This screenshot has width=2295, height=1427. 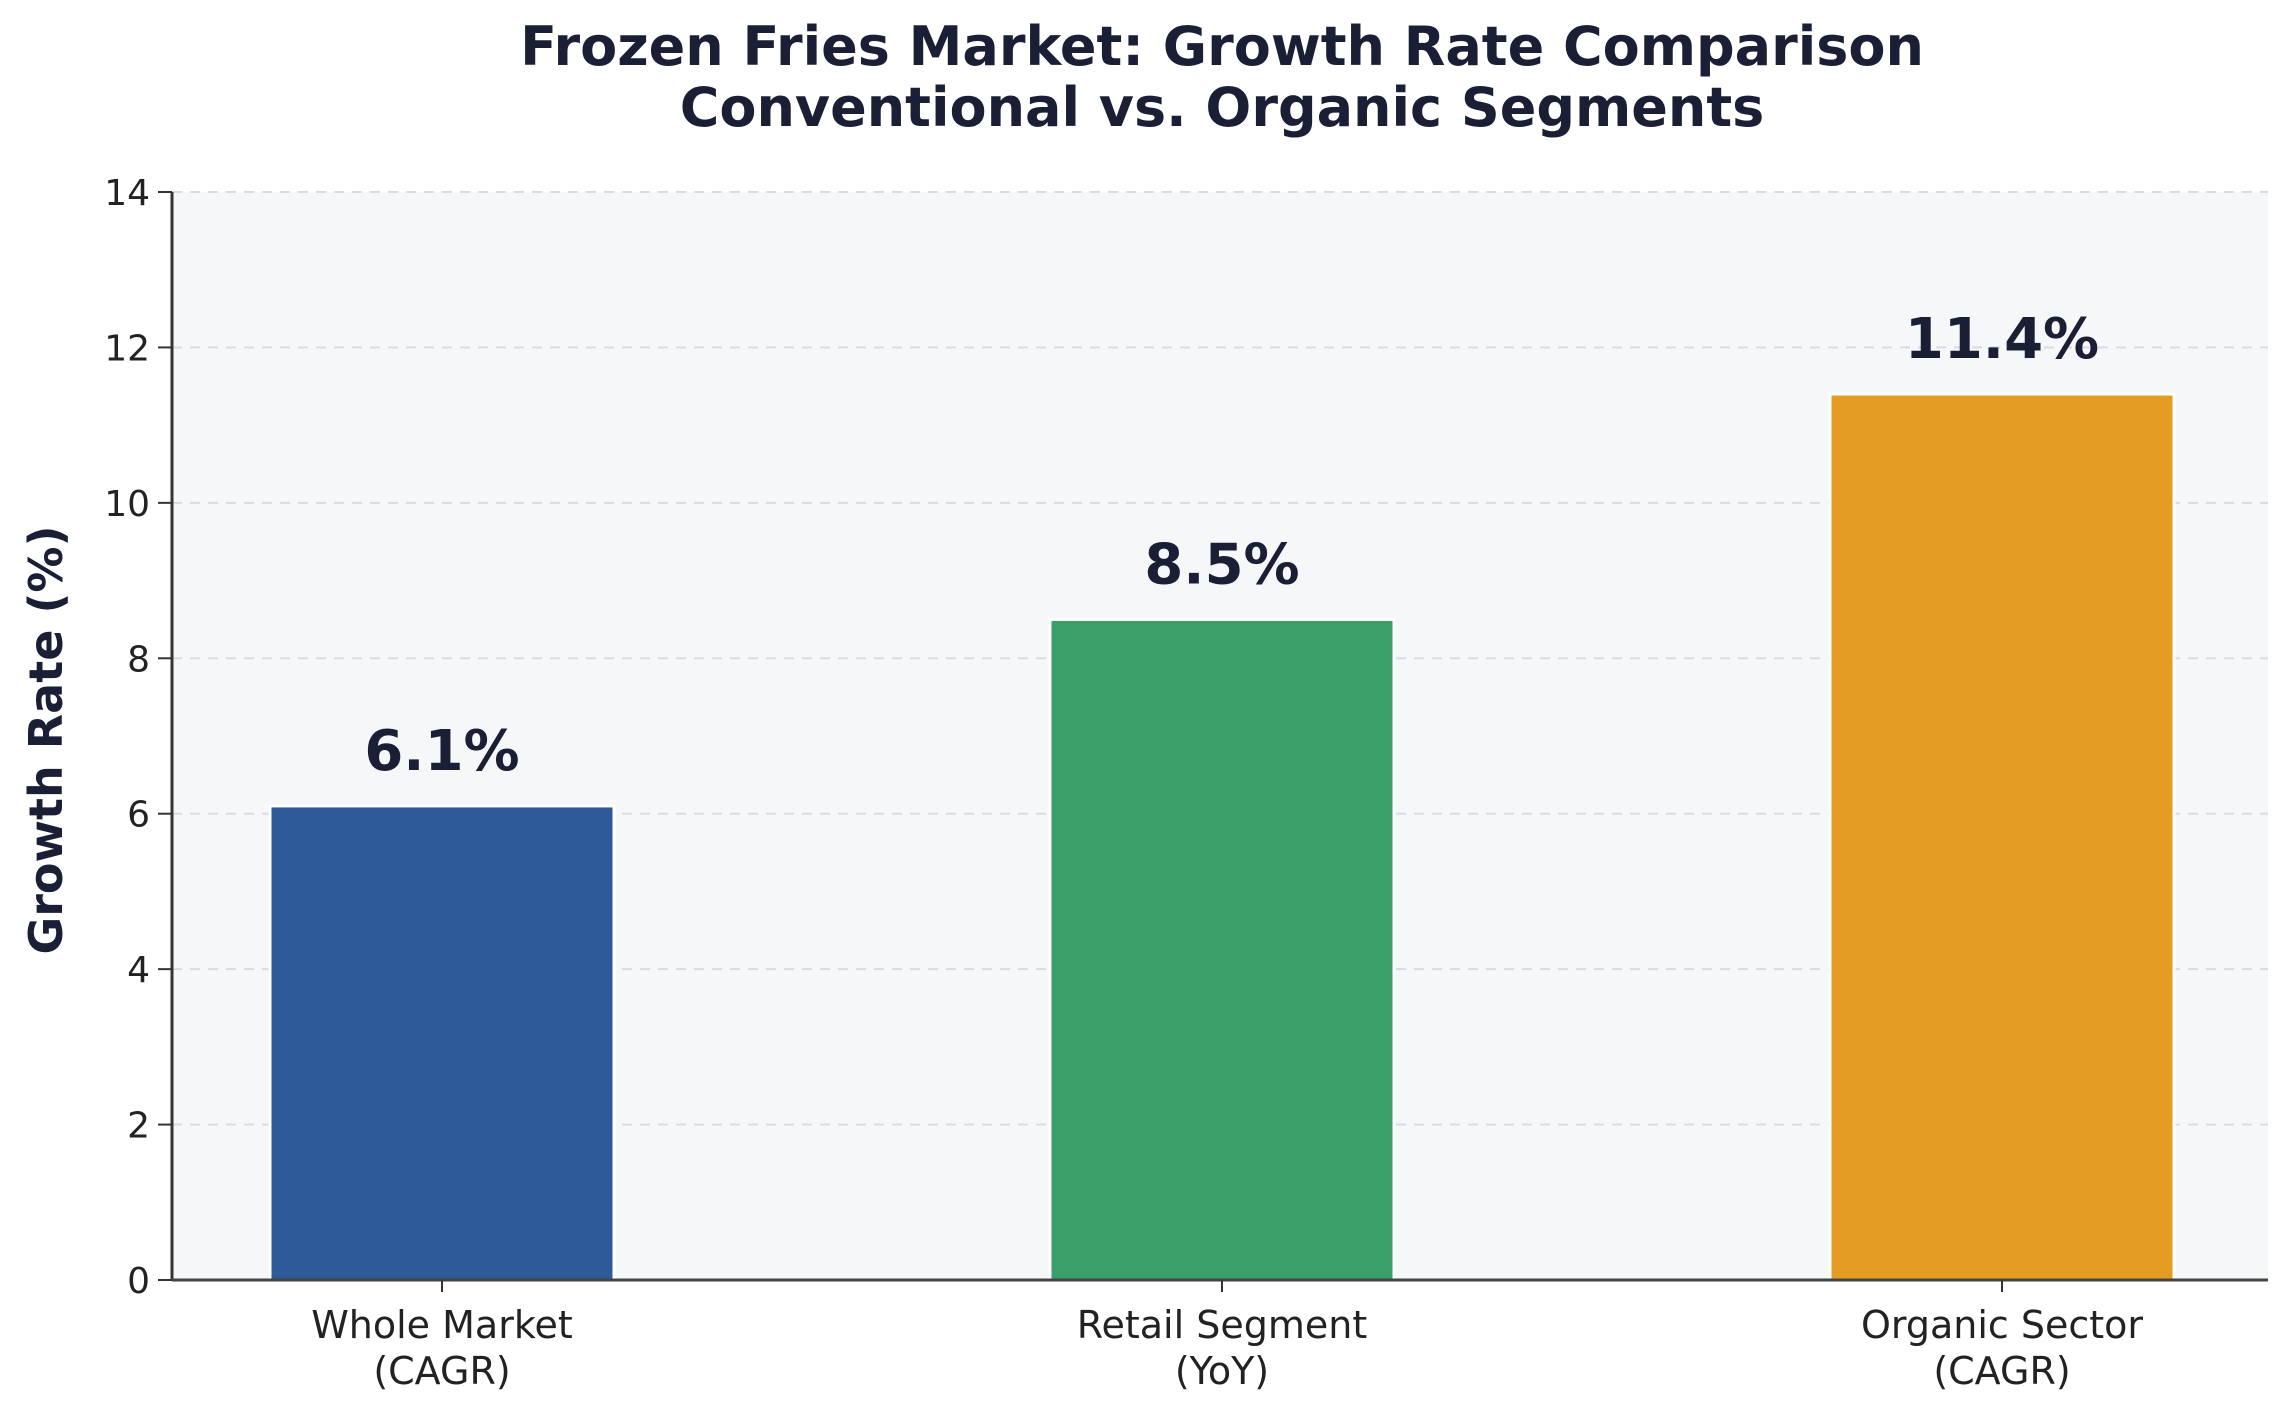 What do you see at coordinates (138, 815) in the screenshot?
I see `y-tick-label: 6` at bounding box center [138, 815].